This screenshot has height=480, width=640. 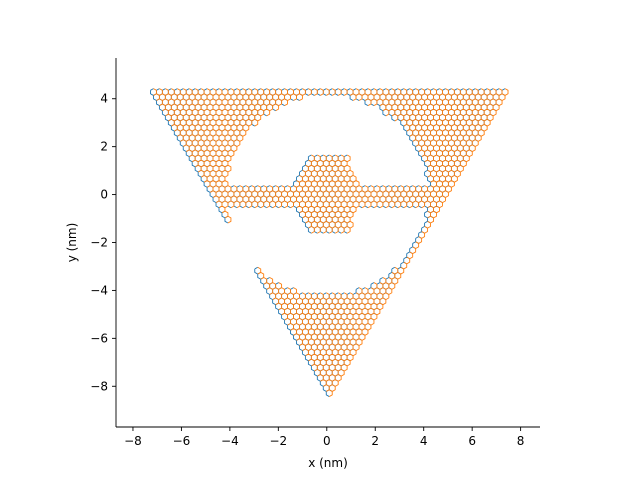 What do you see at coordinates (424, 441) in the screenshot?
I see `x-tick-label: 4` at bounding box center [424, 441].